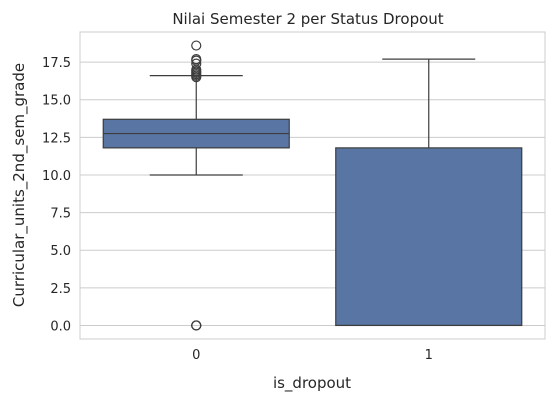  What do you see at coordinates (56, 138) in the screenshot?
I see `y-tick-label: 12.5` at bounding box center [56, 138].